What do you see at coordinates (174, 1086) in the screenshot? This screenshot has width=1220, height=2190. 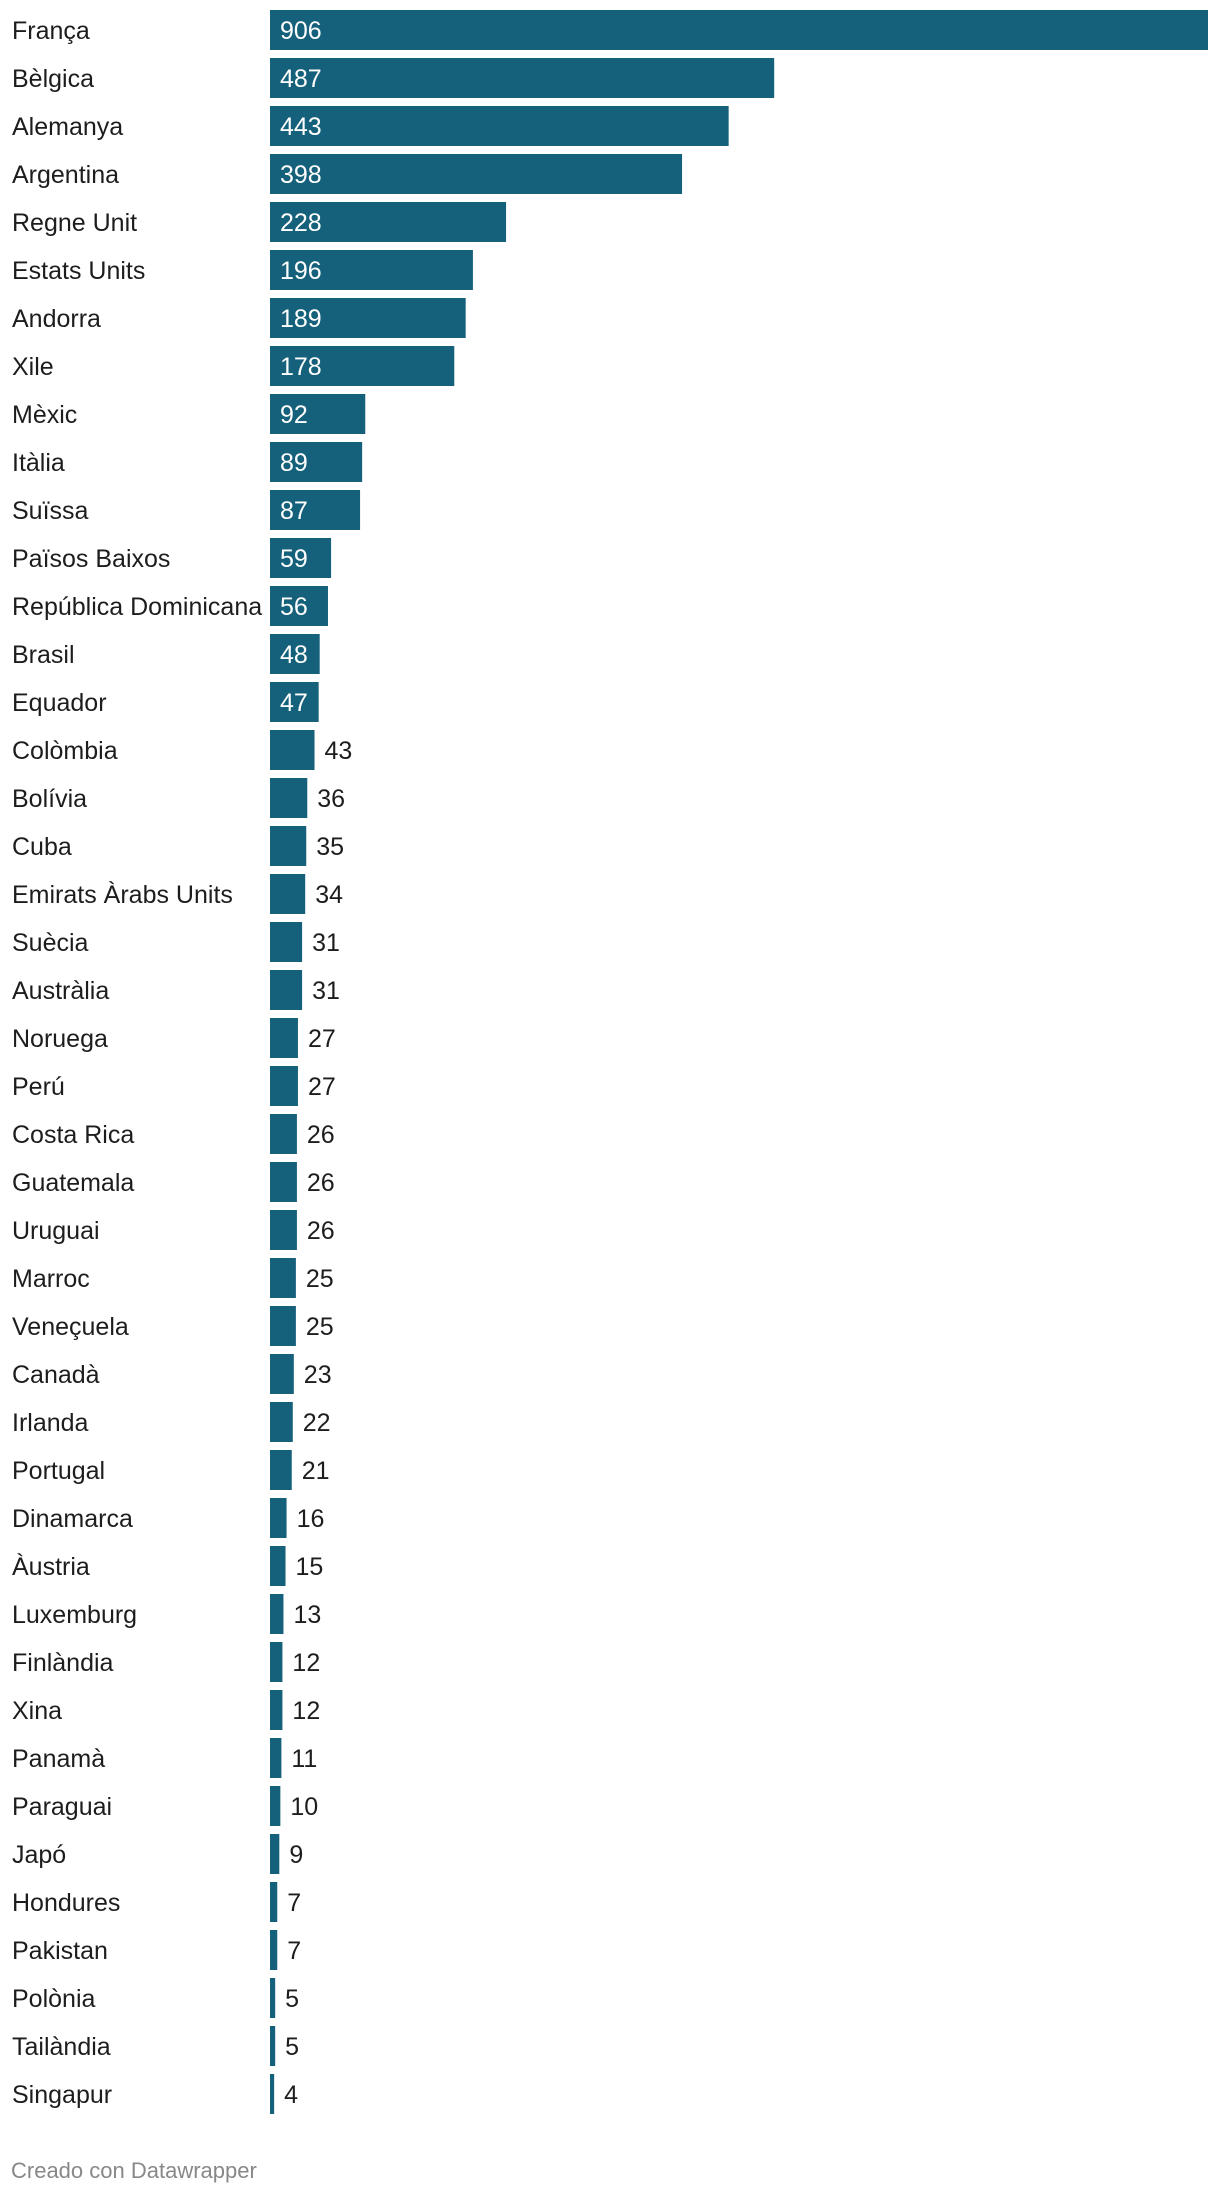 I see `bar-row: Perú 27` at bounding box center [174, 1086].